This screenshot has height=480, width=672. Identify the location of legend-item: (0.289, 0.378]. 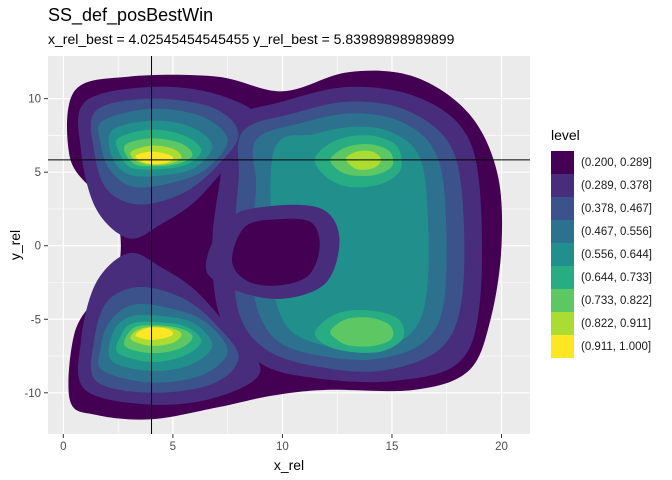
(601, 185).